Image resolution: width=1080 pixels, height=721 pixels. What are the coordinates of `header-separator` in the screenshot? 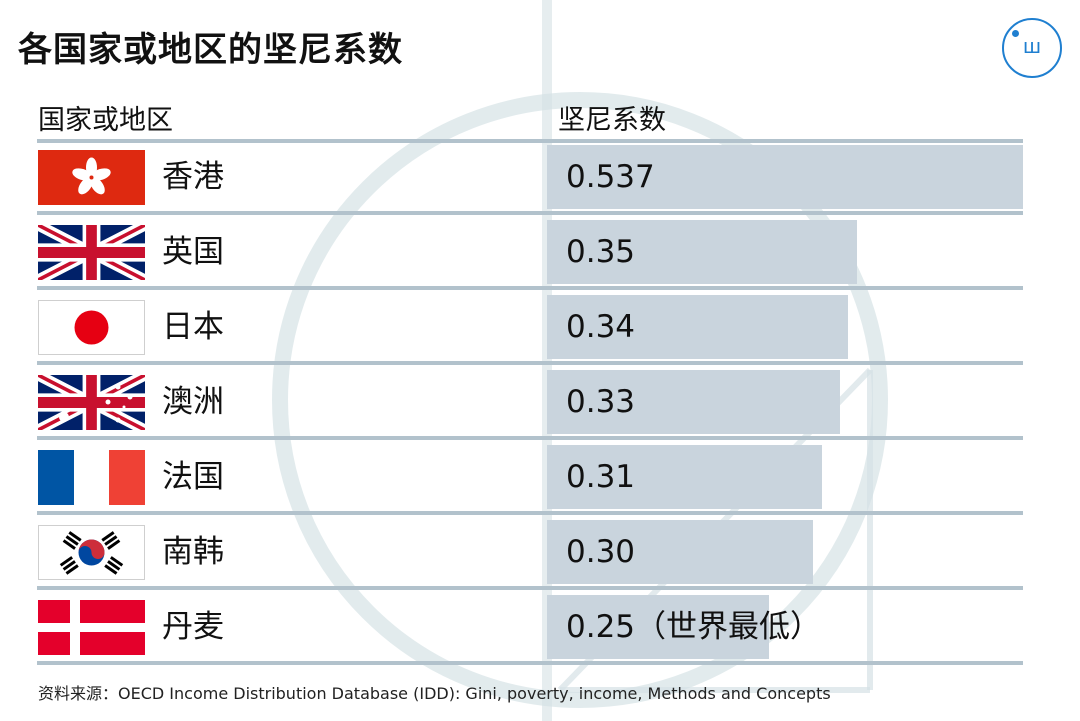 It's located at (530, 141).